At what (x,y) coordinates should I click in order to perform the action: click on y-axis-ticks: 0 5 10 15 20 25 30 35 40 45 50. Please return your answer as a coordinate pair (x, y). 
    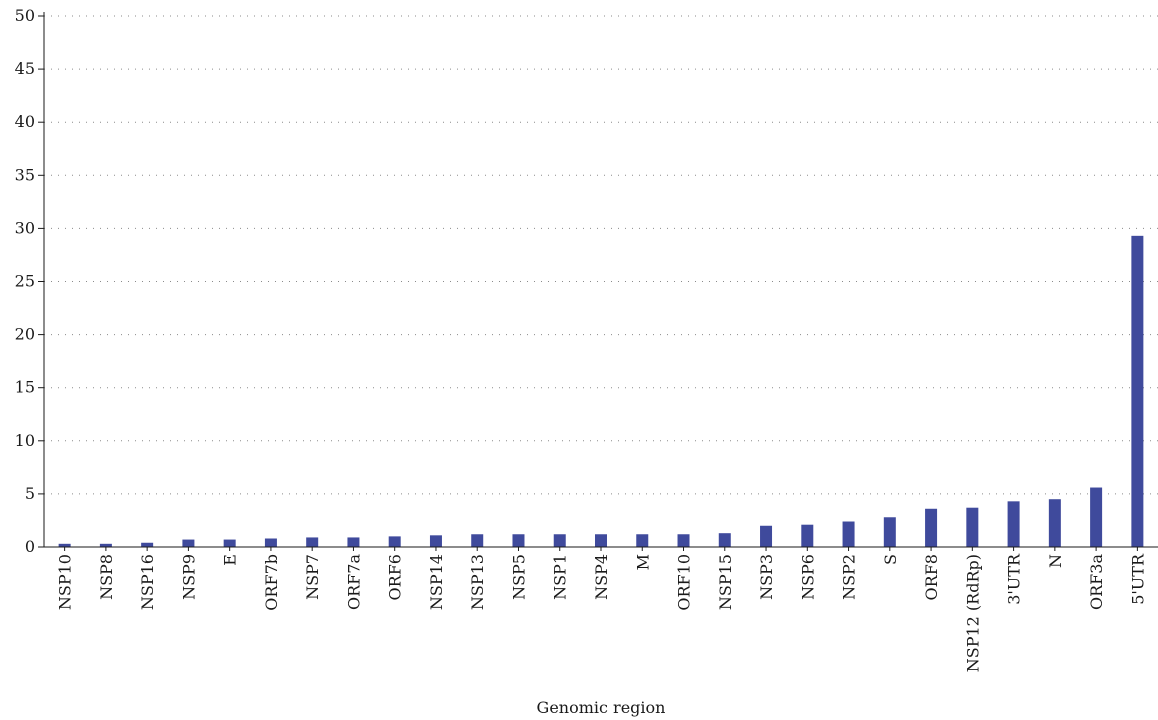
    Looking at the image, I should click on (29, 281).